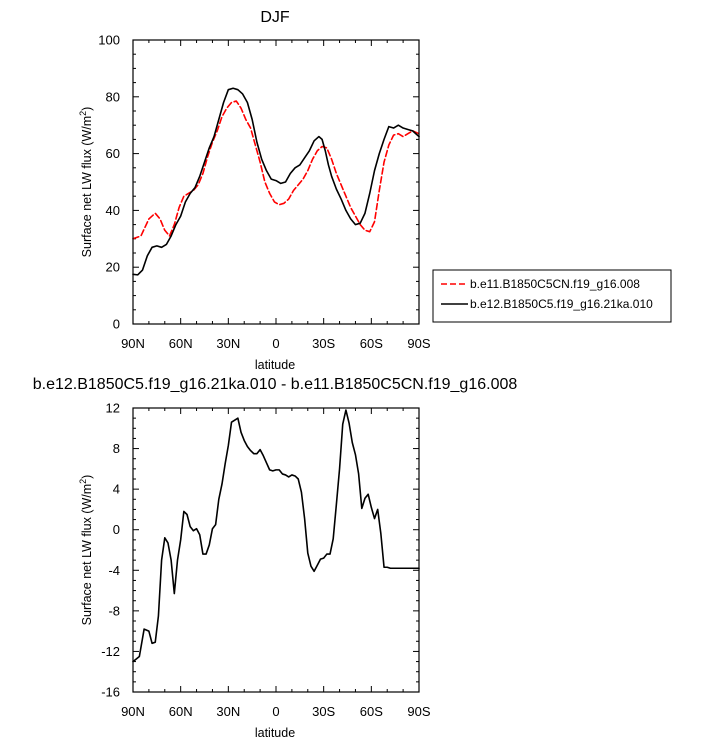 The image size is (716, 746). Describe the element at coordinates (555, 284) in the screenshot. I see `legend-label-series-1: b.e11.B1850C5CN.f19_g16.008` at that location.